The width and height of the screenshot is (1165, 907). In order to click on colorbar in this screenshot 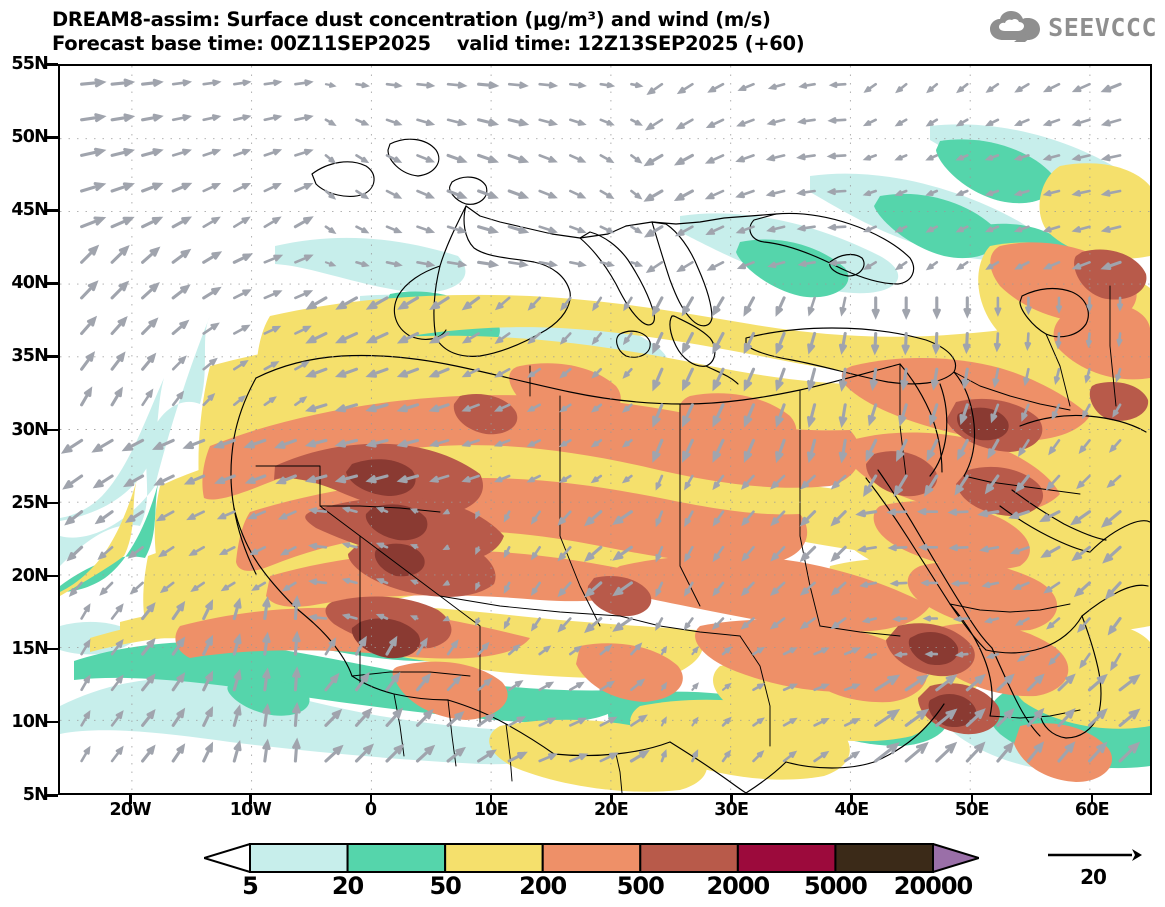, I will do `click(591, 858)`.